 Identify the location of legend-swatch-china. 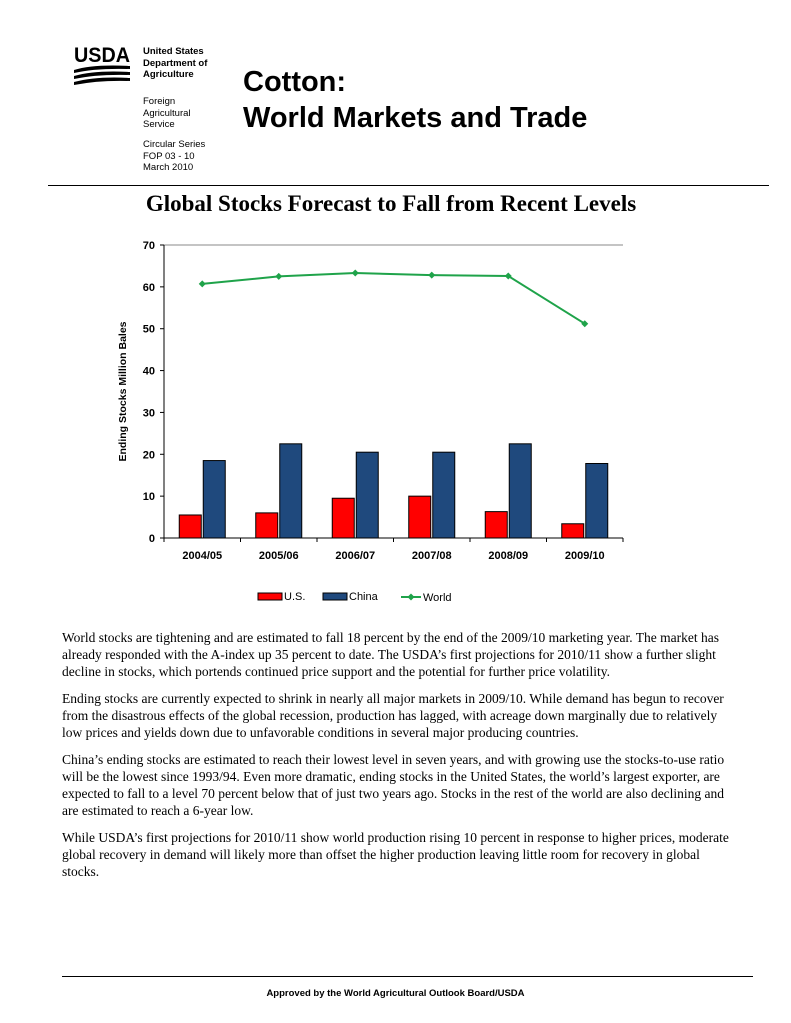
(335, 596).